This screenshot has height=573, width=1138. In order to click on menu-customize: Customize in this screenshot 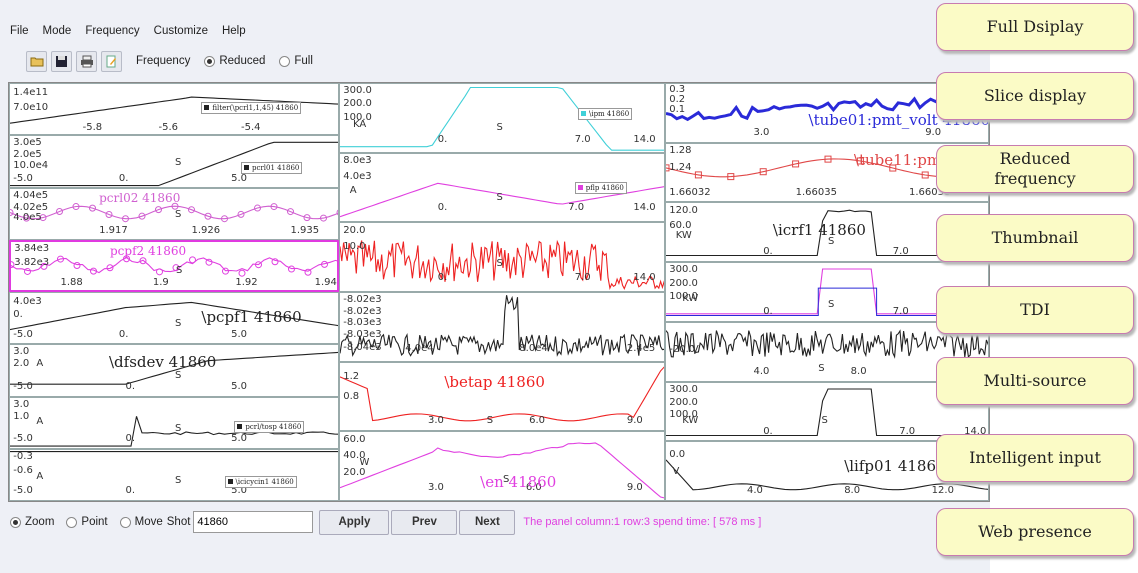, I will do `click(180, 31)`.